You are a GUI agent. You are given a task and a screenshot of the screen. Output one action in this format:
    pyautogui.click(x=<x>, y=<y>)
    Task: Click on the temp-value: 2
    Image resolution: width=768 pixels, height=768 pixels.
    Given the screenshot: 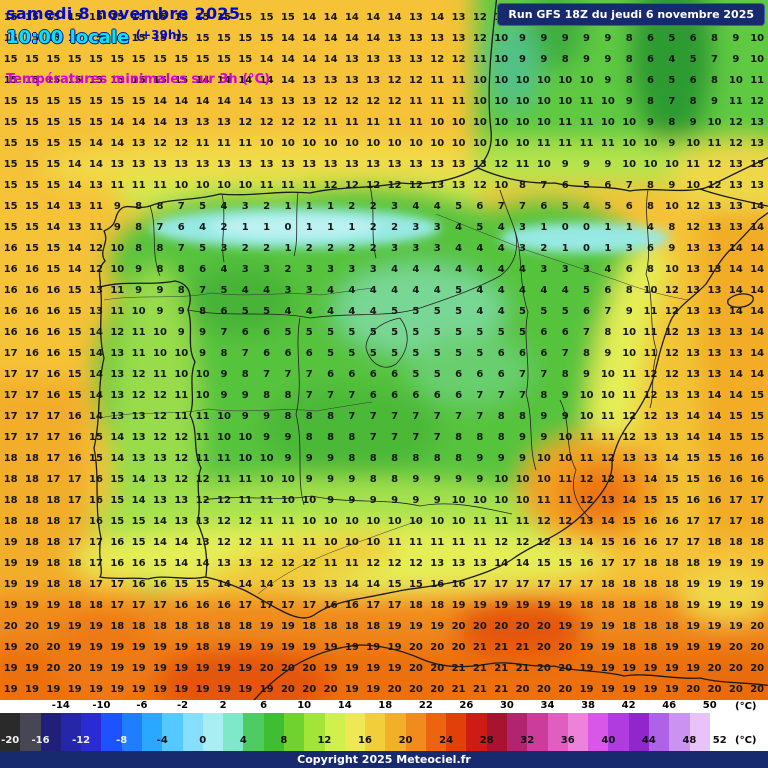 What is the action you would take?
    pyautogui.click(x=395, y=227)
    